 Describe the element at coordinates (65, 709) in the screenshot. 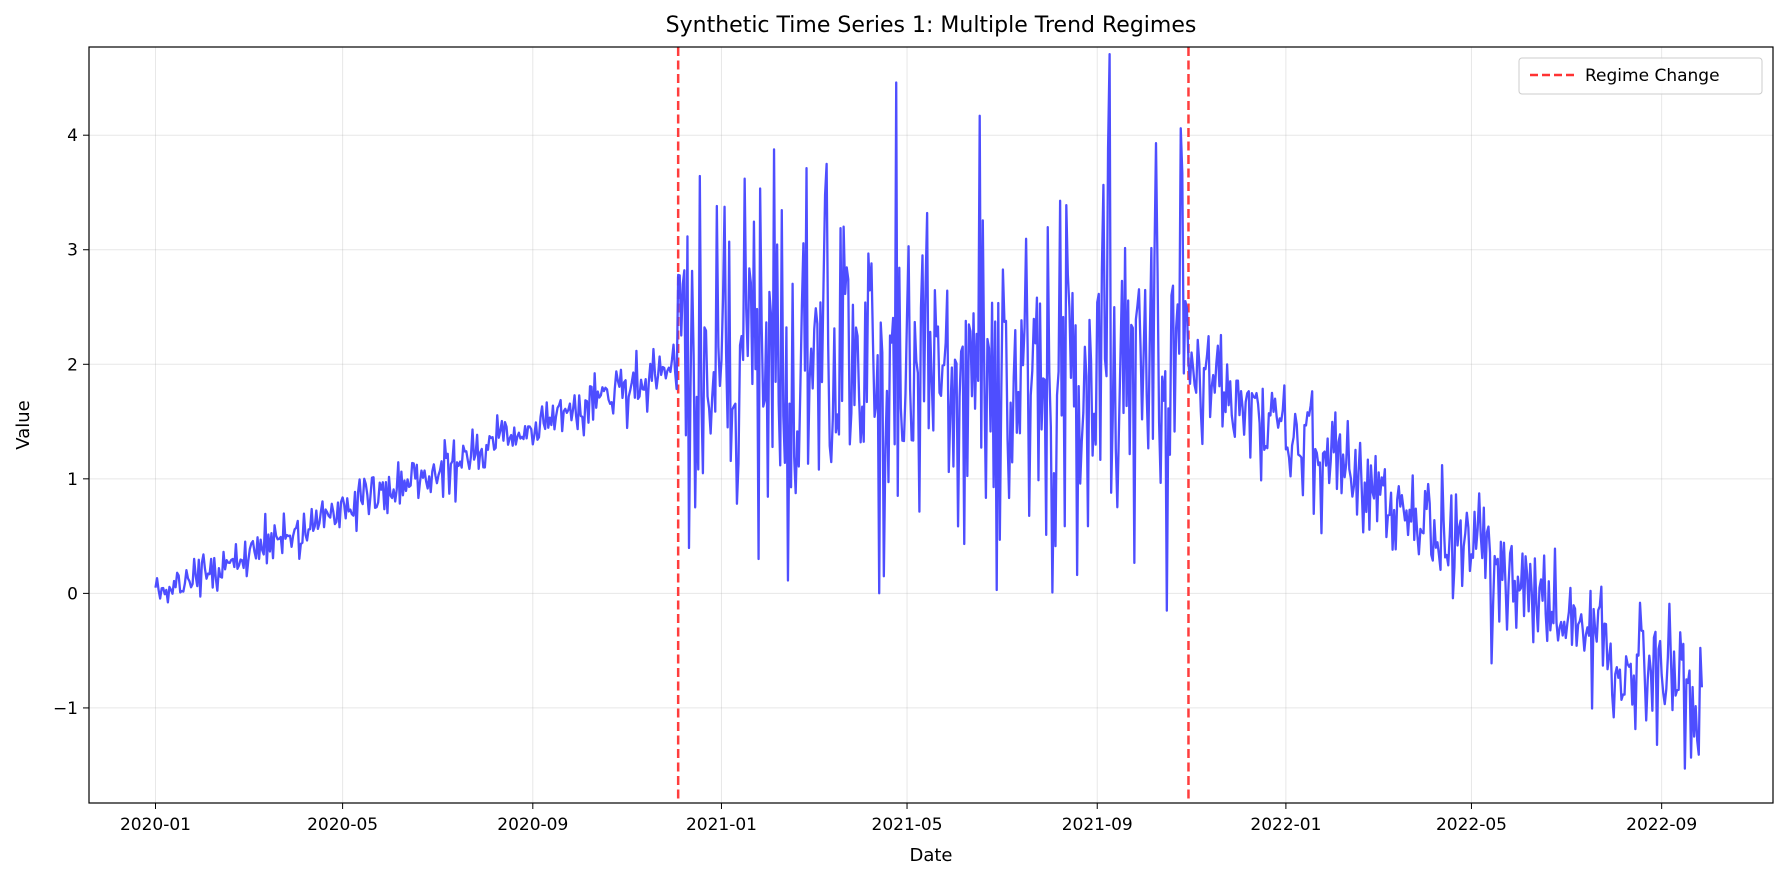

I see `y-tick-label: −1` at that location.